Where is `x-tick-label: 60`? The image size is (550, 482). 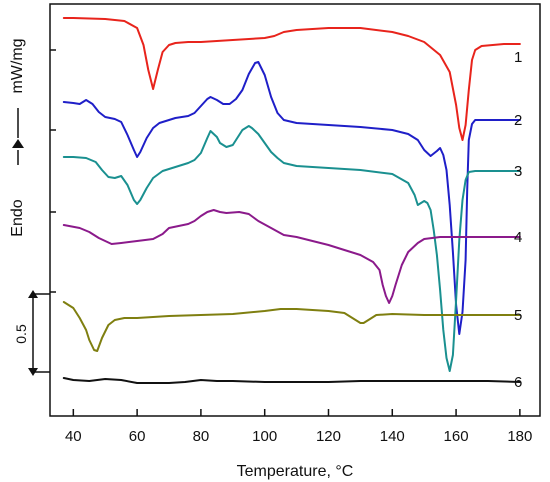
x-tick-label: 60 is located at coordinates (137, 436).